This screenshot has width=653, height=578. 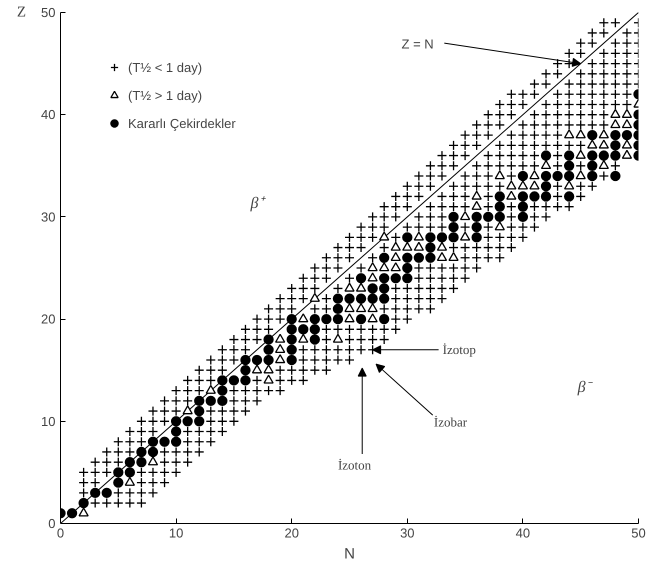 I want to click on legend-label: (T½ > 1 day), so click(x=165, y=95).